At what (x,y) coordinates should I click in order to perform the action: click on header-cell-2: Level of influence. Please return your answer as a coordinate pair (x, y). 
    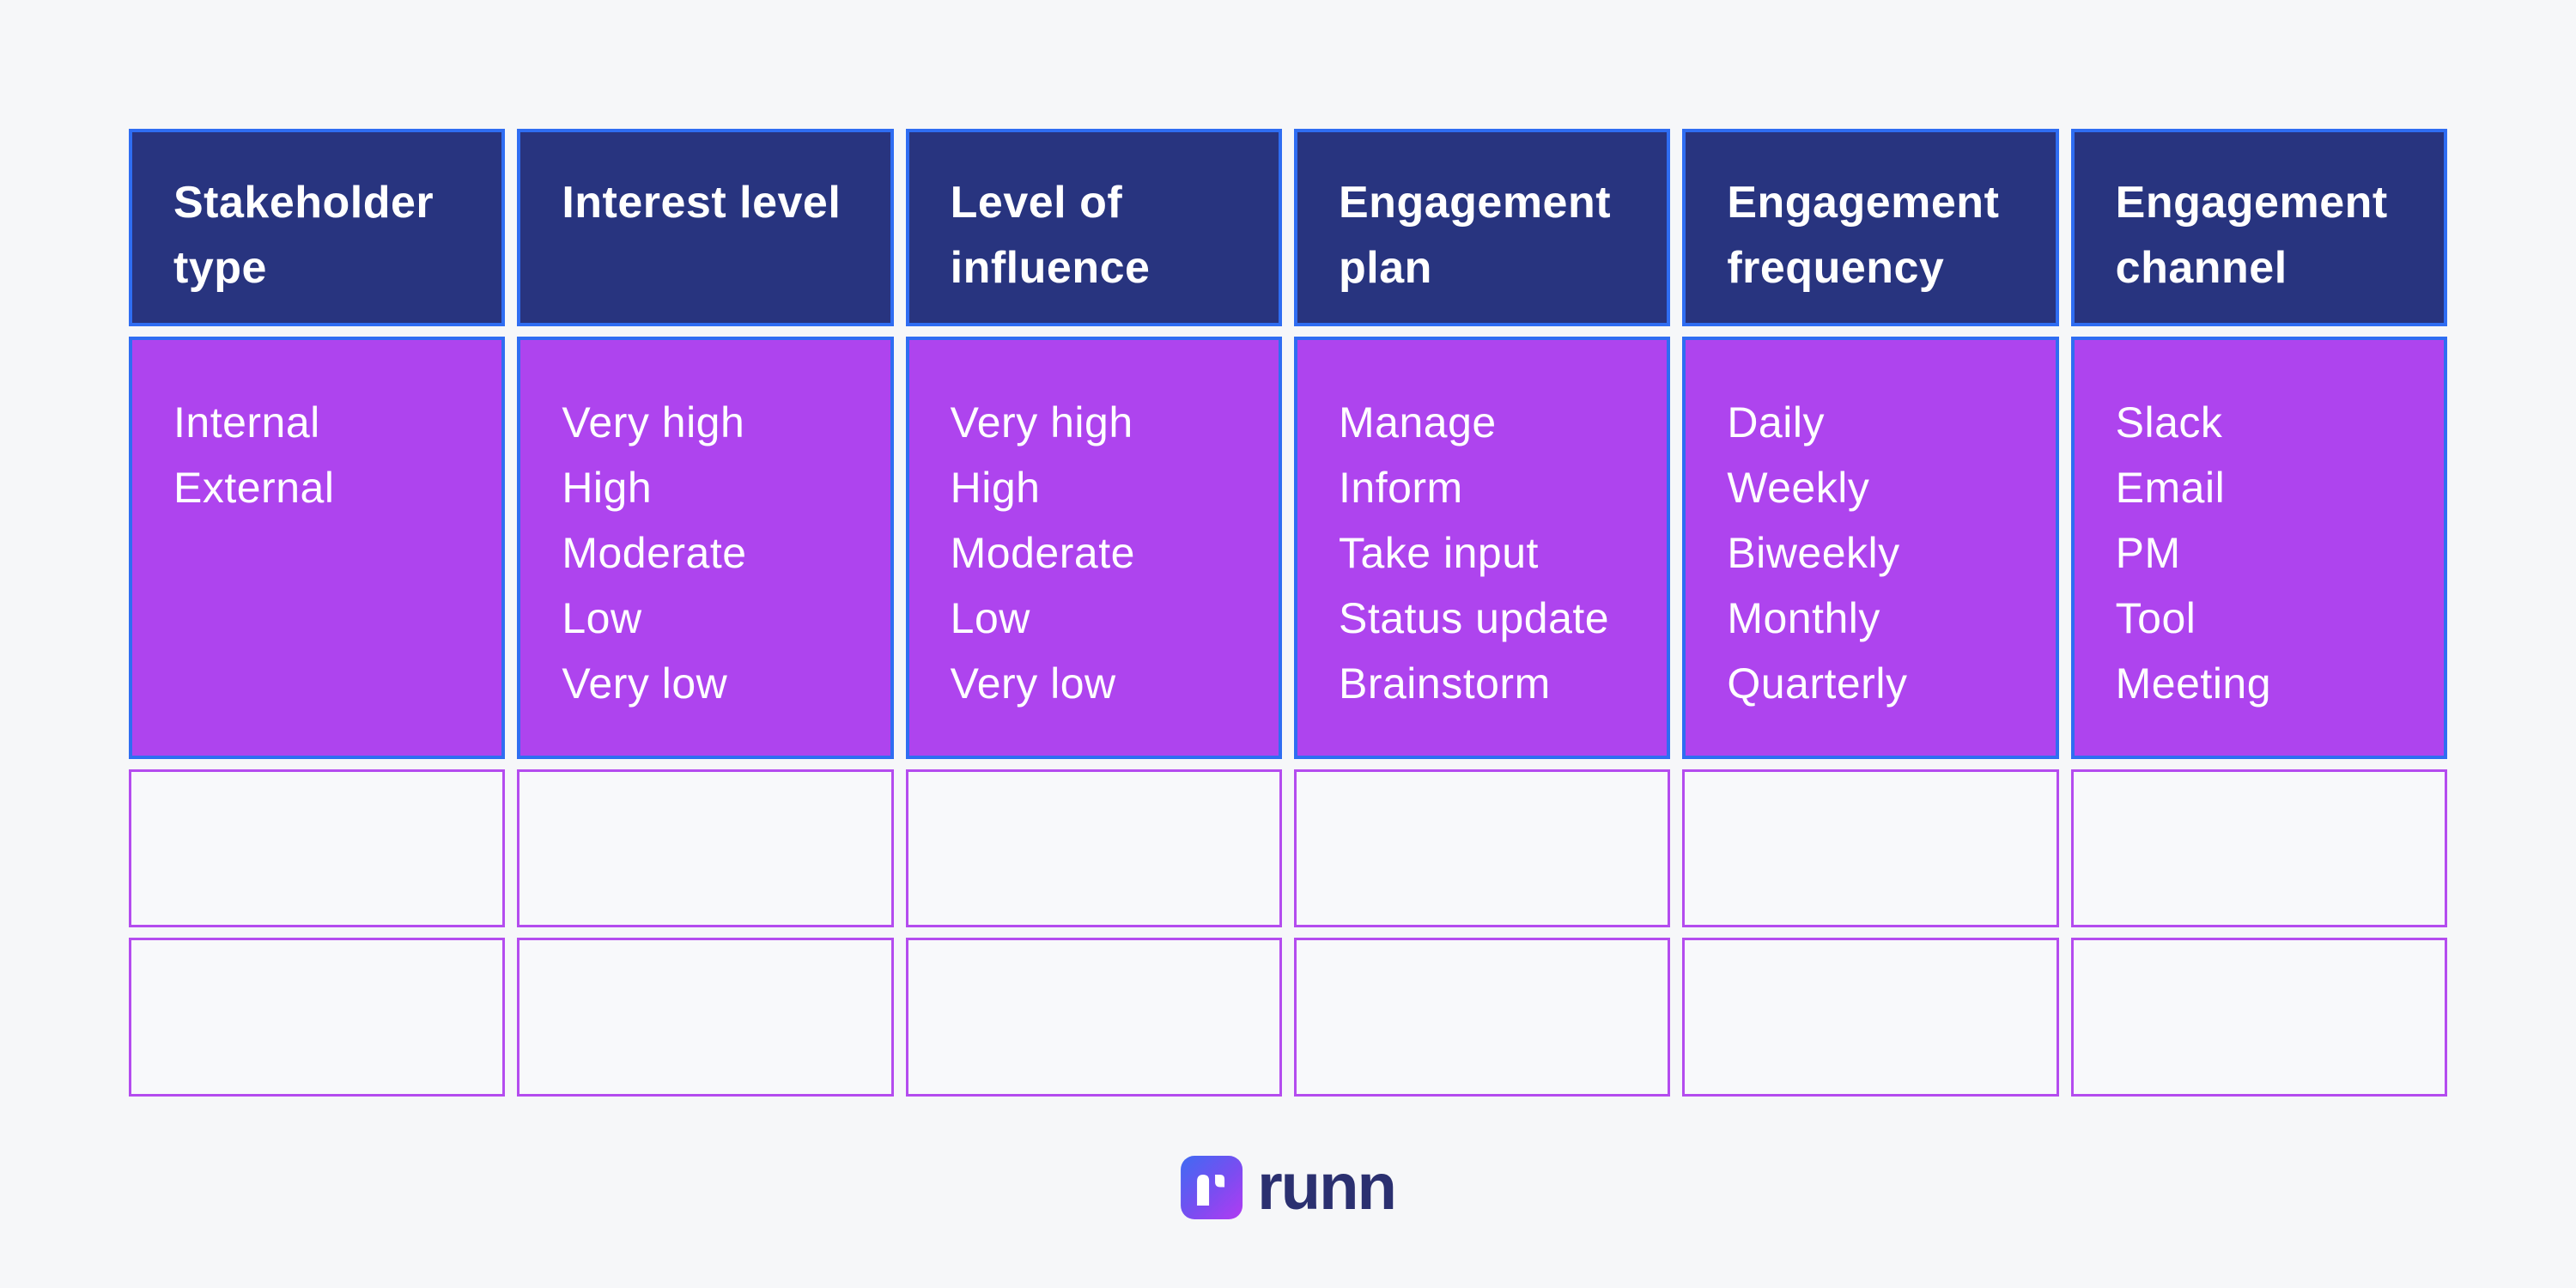
    Looking at the image, I should click on (1093, 228).